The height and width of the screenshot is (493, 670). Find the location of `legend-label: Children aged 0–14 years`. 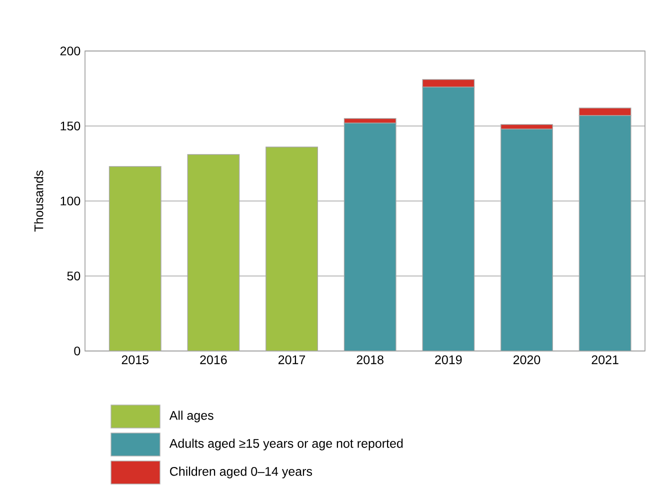

legend-label: Children aged 0–14 years is located at coordinates (241, 472).